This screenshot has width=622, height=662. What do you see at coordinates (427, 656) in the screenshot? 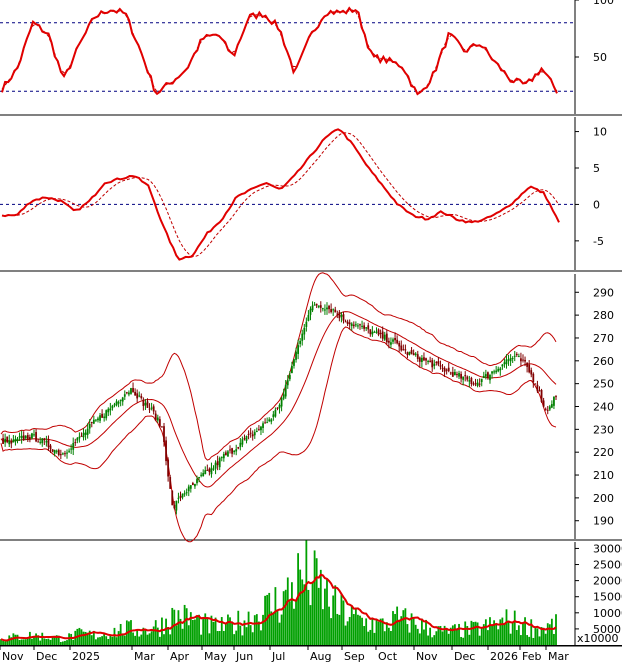
I see `x-tick-label: Nov` at bounding box center [427, 656].